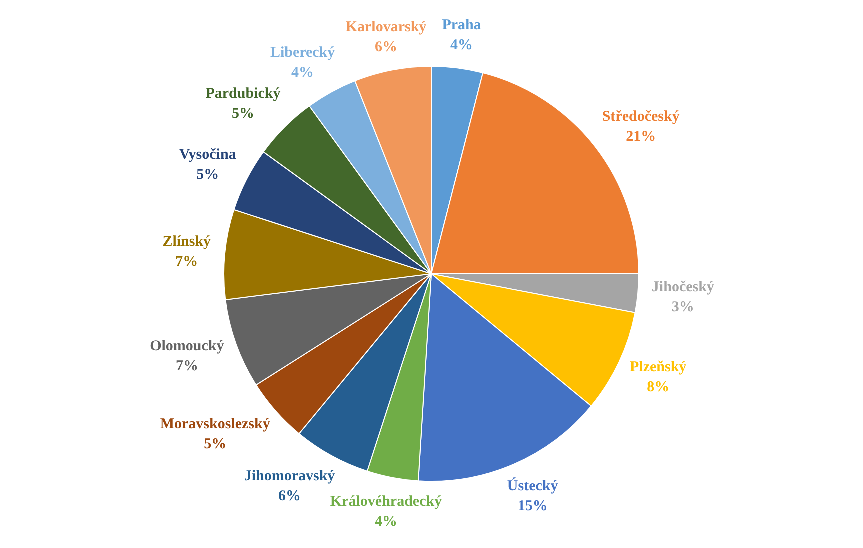 The height and width of the screenshot is (548, 863). Describe the element at coordinates (533, 486) in the screenshot. I see `slice-label: Ústecký` at that location.